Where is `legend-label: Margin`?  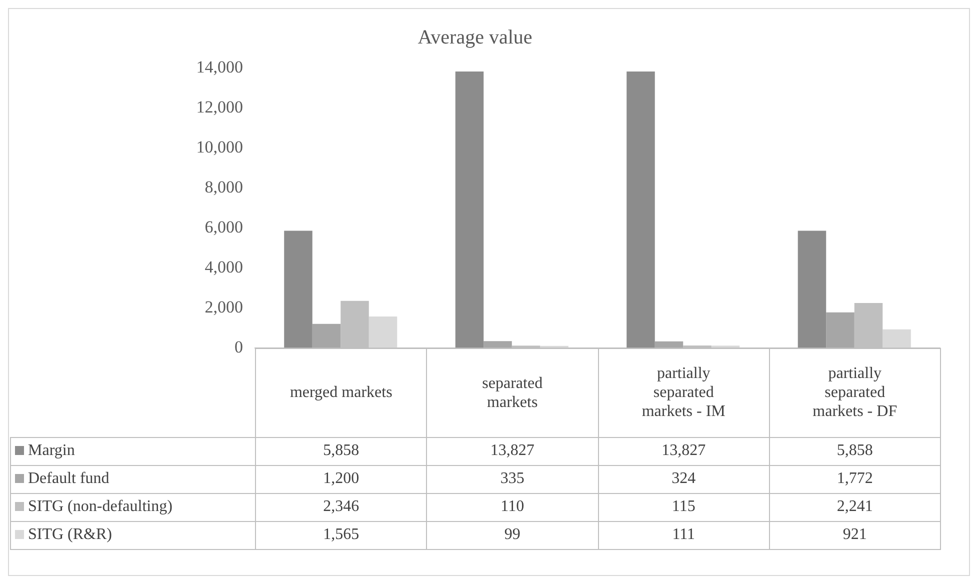
legend-label: Margin is located at coordinates (133, 451).